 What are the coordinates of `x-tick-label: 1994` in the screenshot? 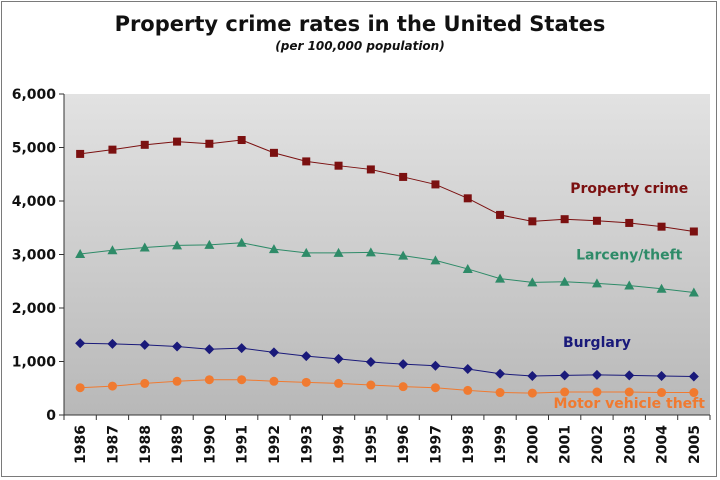 It's located at (340, 444).